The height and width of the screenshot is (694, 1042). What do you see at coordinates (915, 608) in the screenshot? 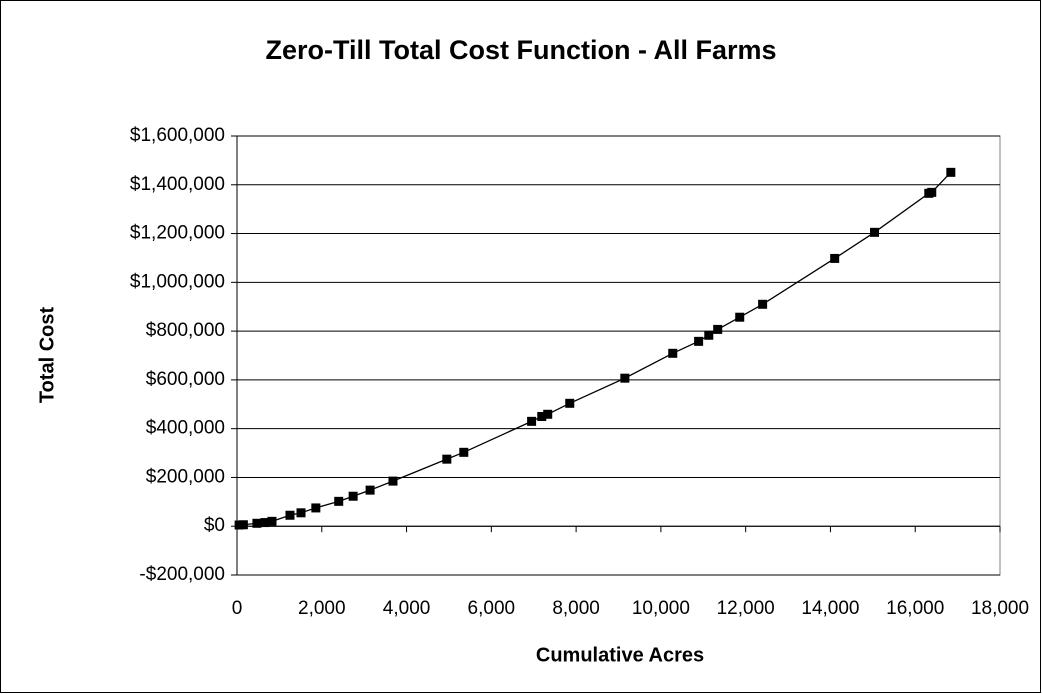
I see `x-tick-label: 16,000` at bounding box center [915, 608].